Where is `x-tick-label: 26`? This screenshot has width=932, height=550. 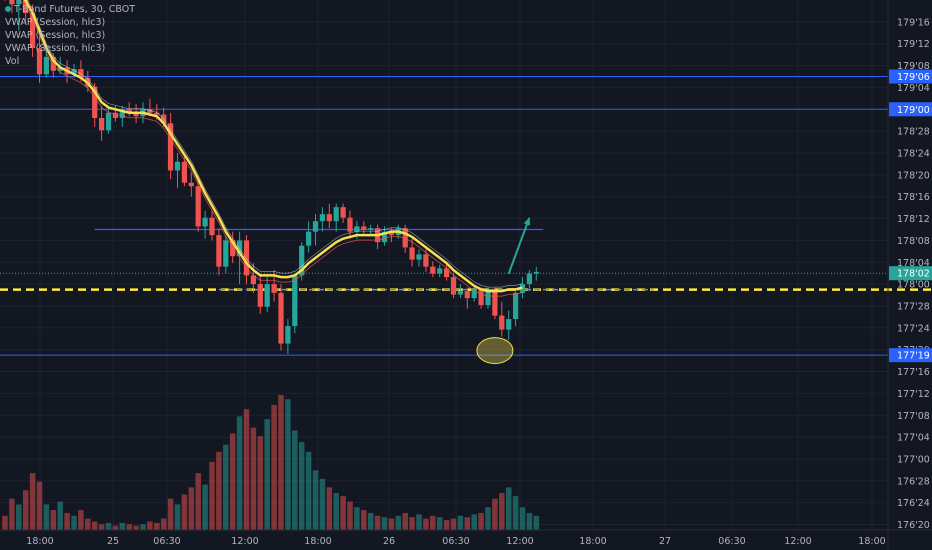 x-tick-label: 26 is located at coordinates (389, 541).